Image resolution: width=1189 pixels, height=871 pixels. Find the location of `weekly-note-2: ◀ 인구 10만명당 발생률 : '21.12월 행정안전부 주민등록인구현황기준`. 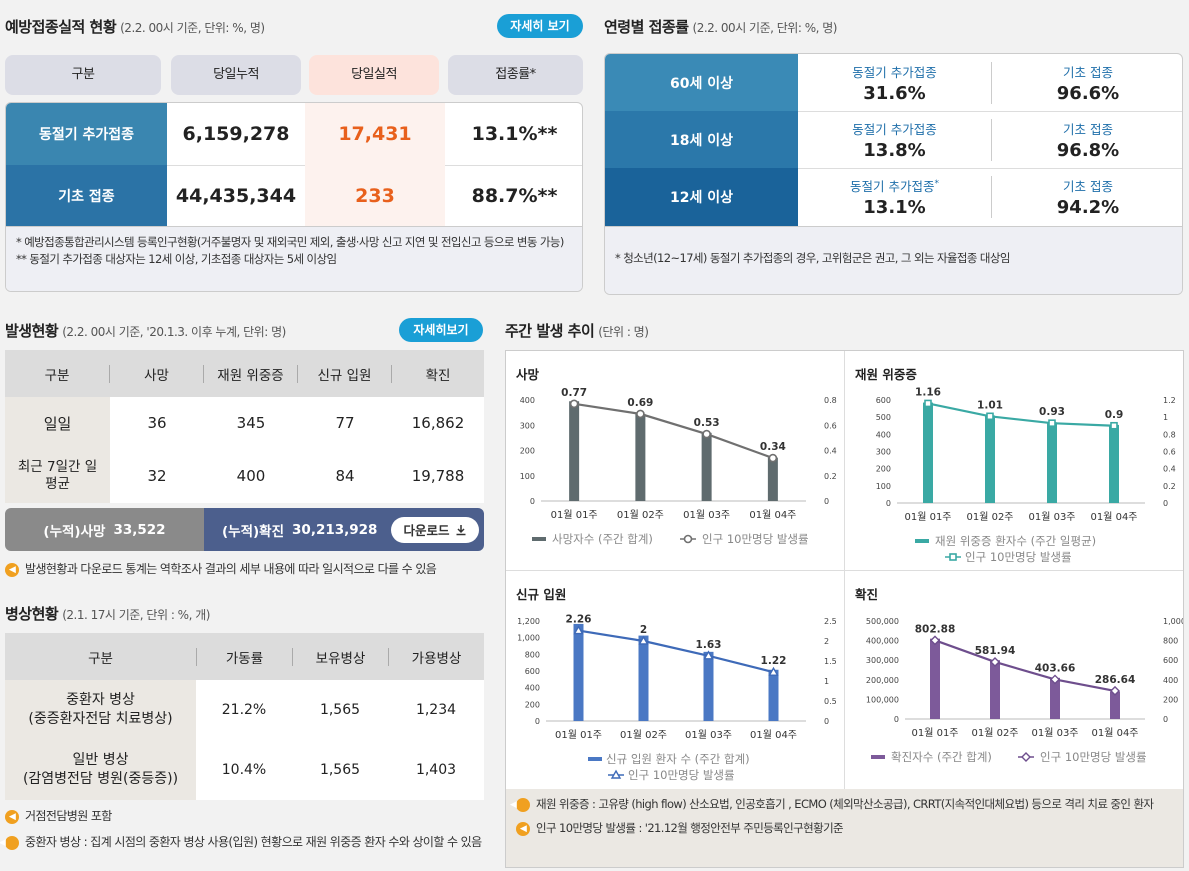

weekly-note-2: ◀ 인구 10만명당 발생률 : '21.12월 행정안전부 주민등록인구현황기준 is located at coordinates (844, 828).